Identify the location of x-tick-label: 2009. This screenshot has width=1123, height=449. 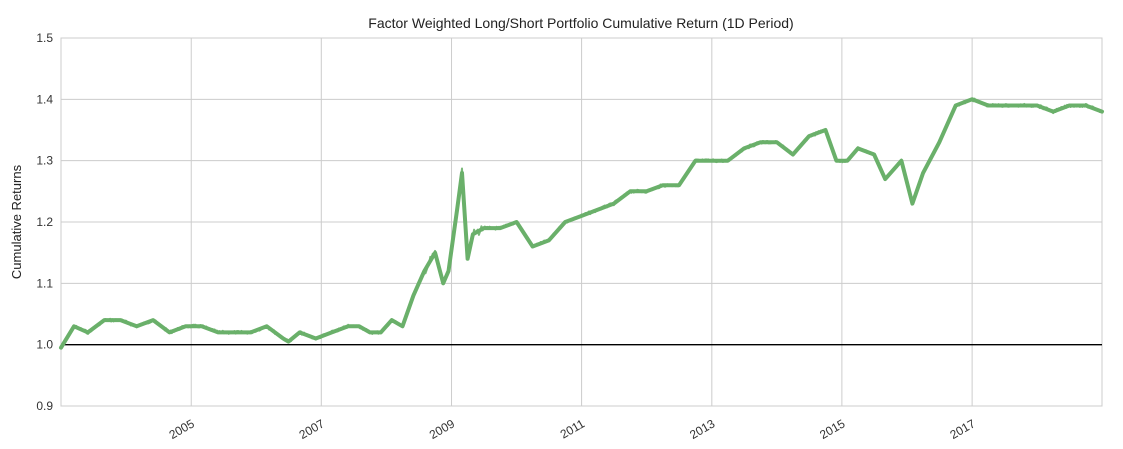
(442, 429).